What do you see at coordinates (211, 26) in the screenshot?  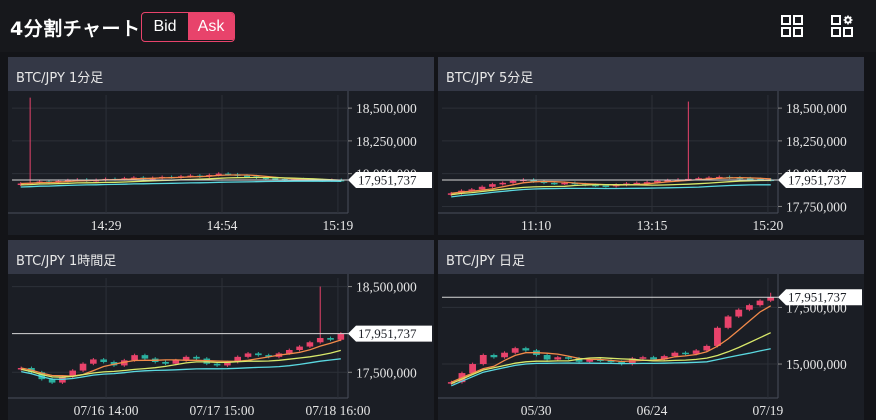 I see `ask-option: Ask` at bounding box center [211, 26].